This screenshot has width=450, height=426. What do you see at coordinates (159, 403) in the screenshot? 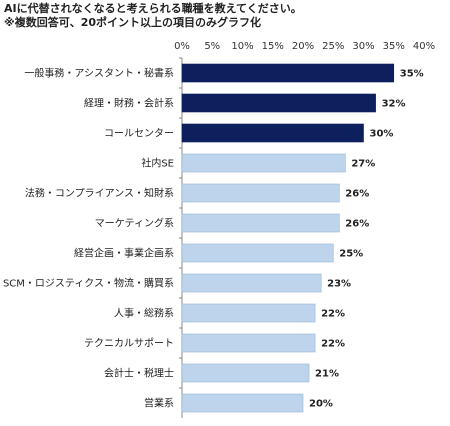
I see `category-label: 営業系` at bounding box center [159, 403].